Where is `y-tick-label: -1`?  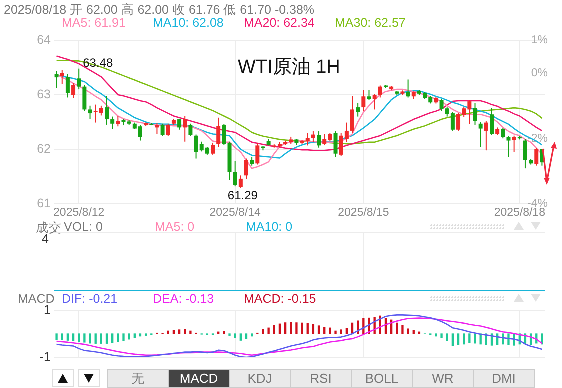
y-tick-label: -1 is located at coordinates (46, 357).